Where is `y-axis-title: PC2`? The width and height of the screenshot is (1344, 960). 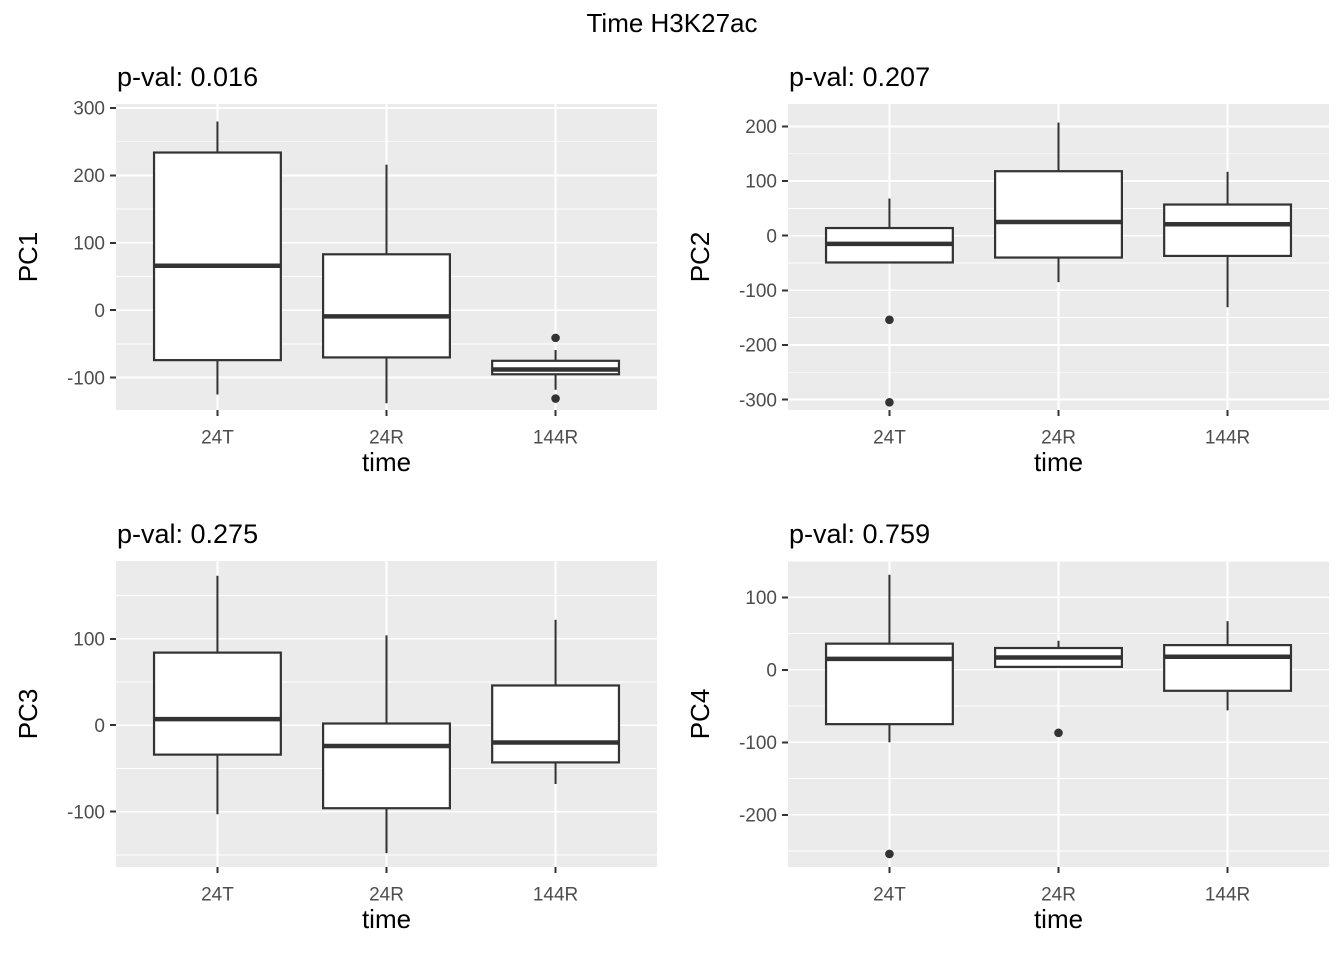
y-axis-title: PC2 is located at coordinates (700, 257).